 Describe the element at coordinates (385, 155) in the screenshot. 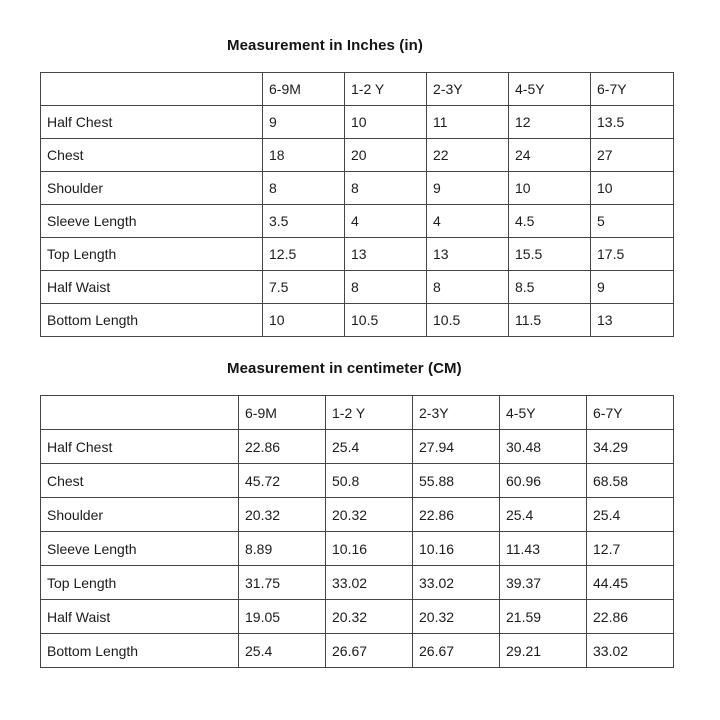

I see `value-cell: 20` at that location.